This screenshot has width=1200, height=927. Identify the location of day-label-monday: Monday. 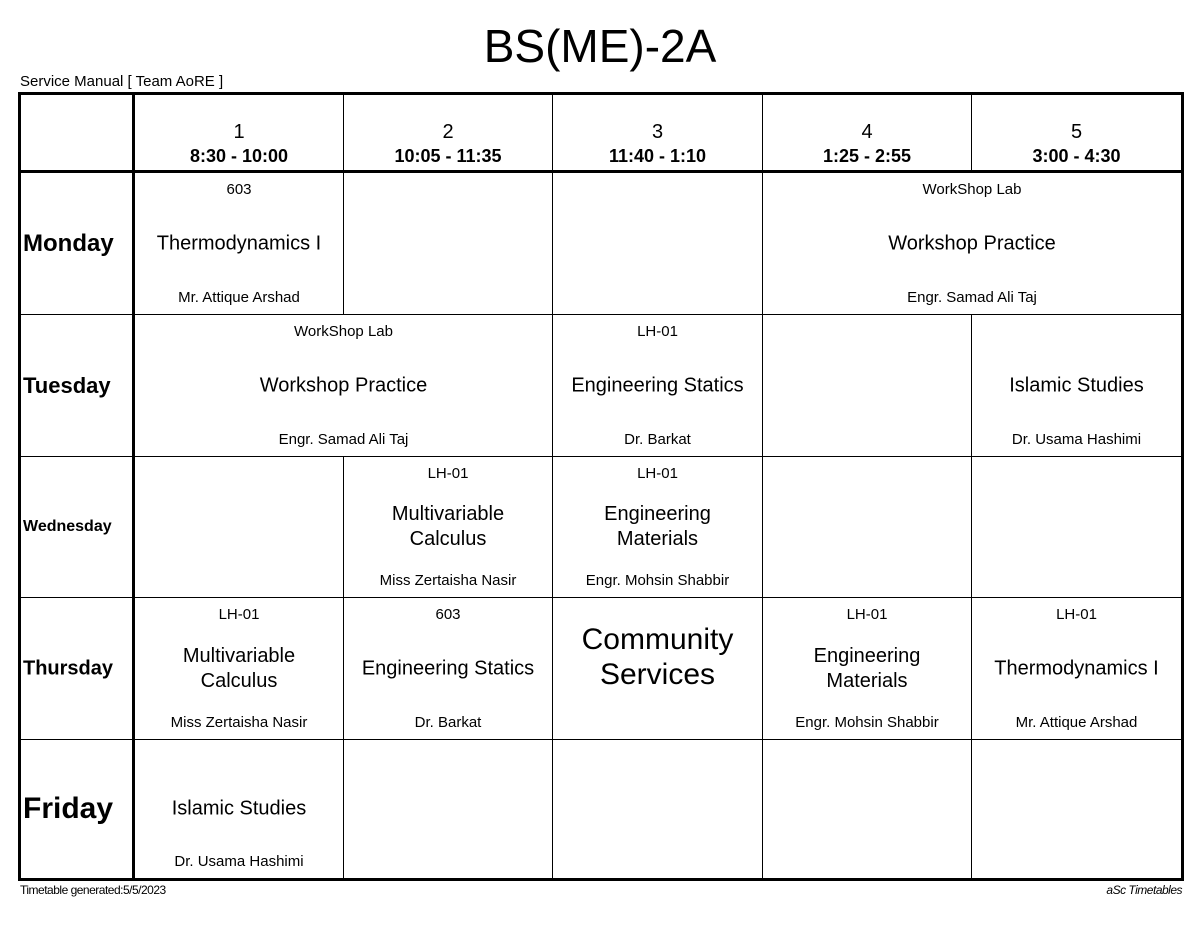
(78, 244).